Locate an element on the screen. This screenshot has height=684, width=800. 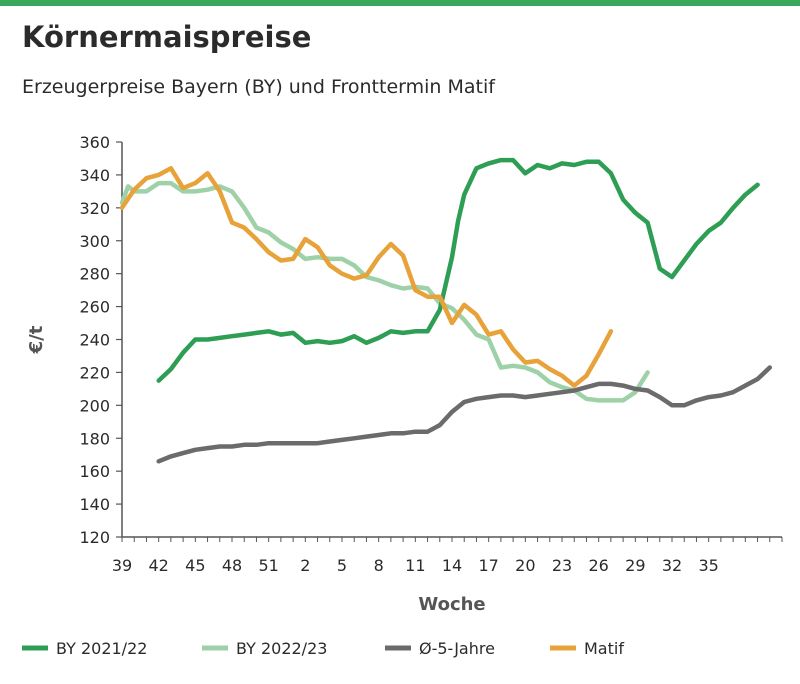
chart-legend: BY 2021/22 BY 2022/23 Ø-5-Jahre Matif is located at coordinates (323, 648).